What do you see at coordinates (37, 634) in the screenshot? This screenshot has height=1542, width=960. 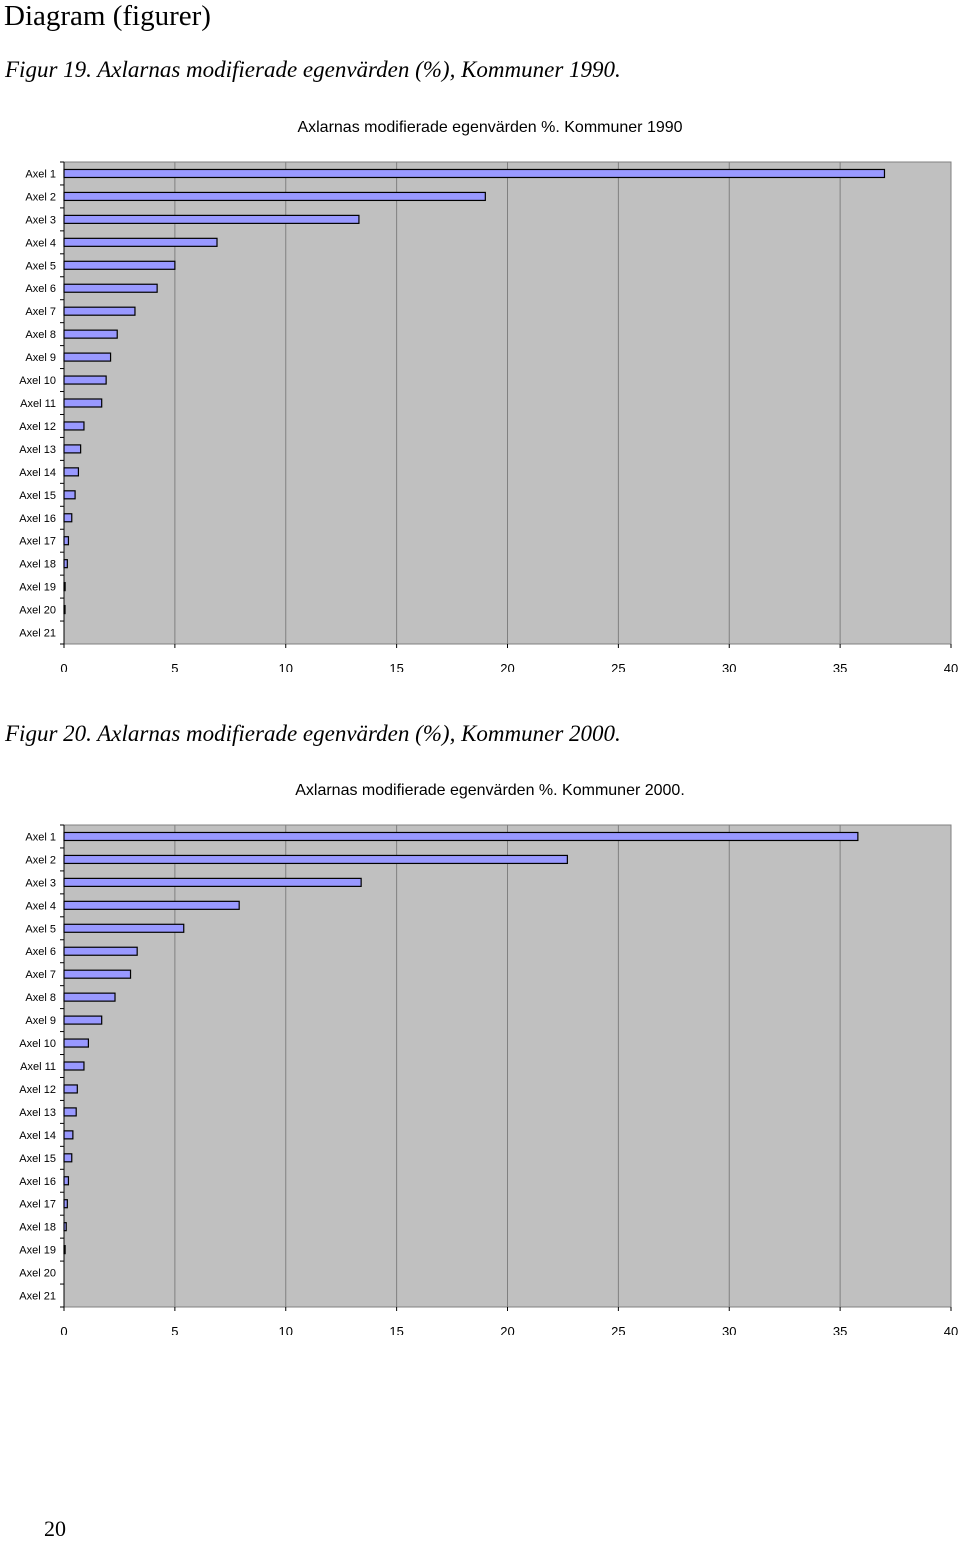 I see `category-label: Axel 21` at bounding box center [37, 634].